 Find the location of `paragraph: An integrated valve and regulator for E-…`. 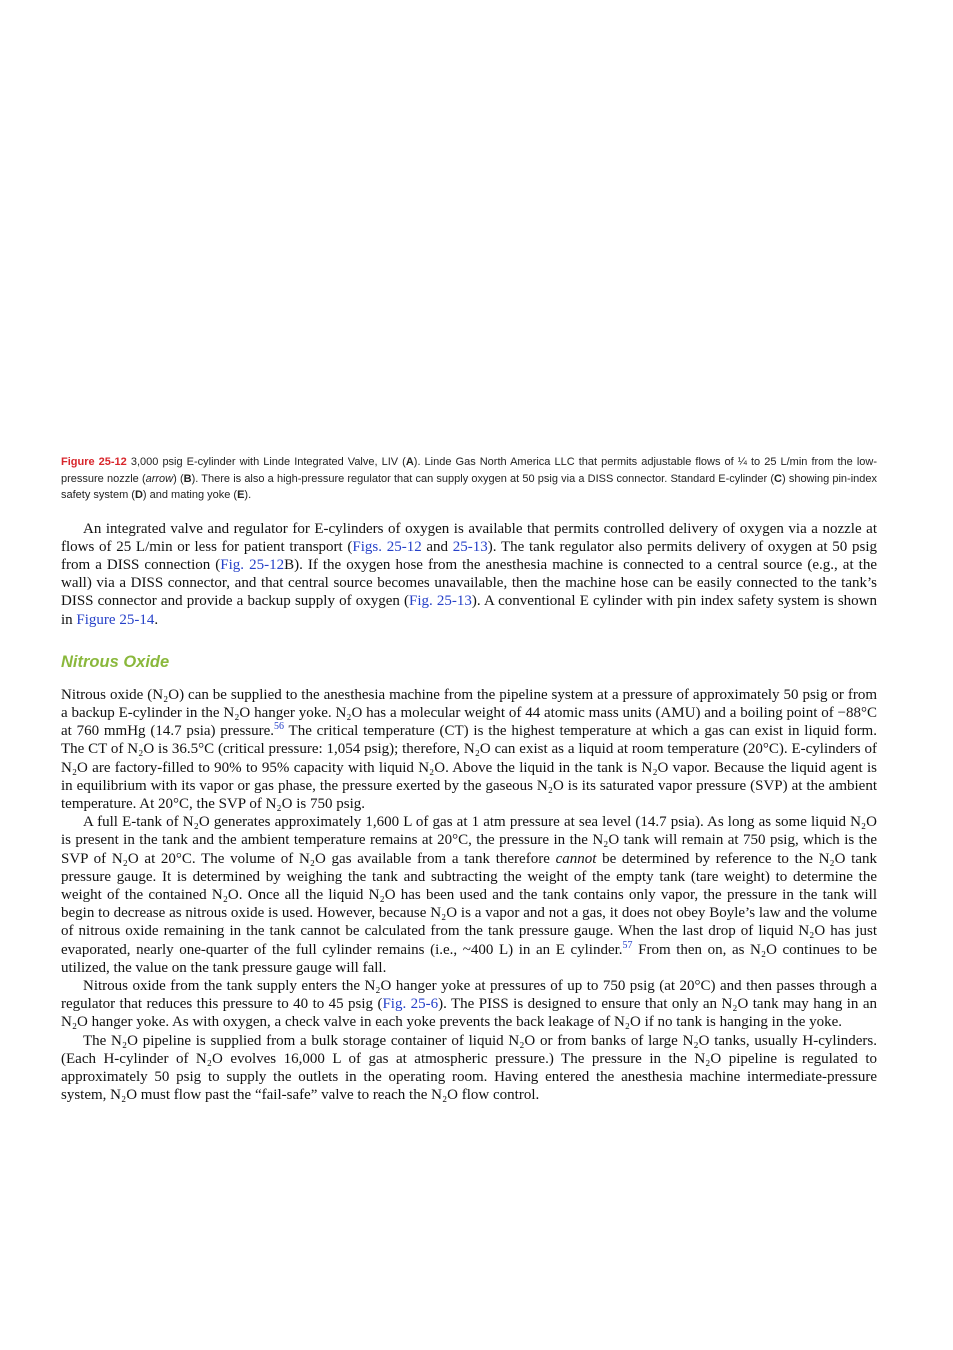

paragraph: An integrated valve and regulator for E-… is located at coordinates (469, 574).